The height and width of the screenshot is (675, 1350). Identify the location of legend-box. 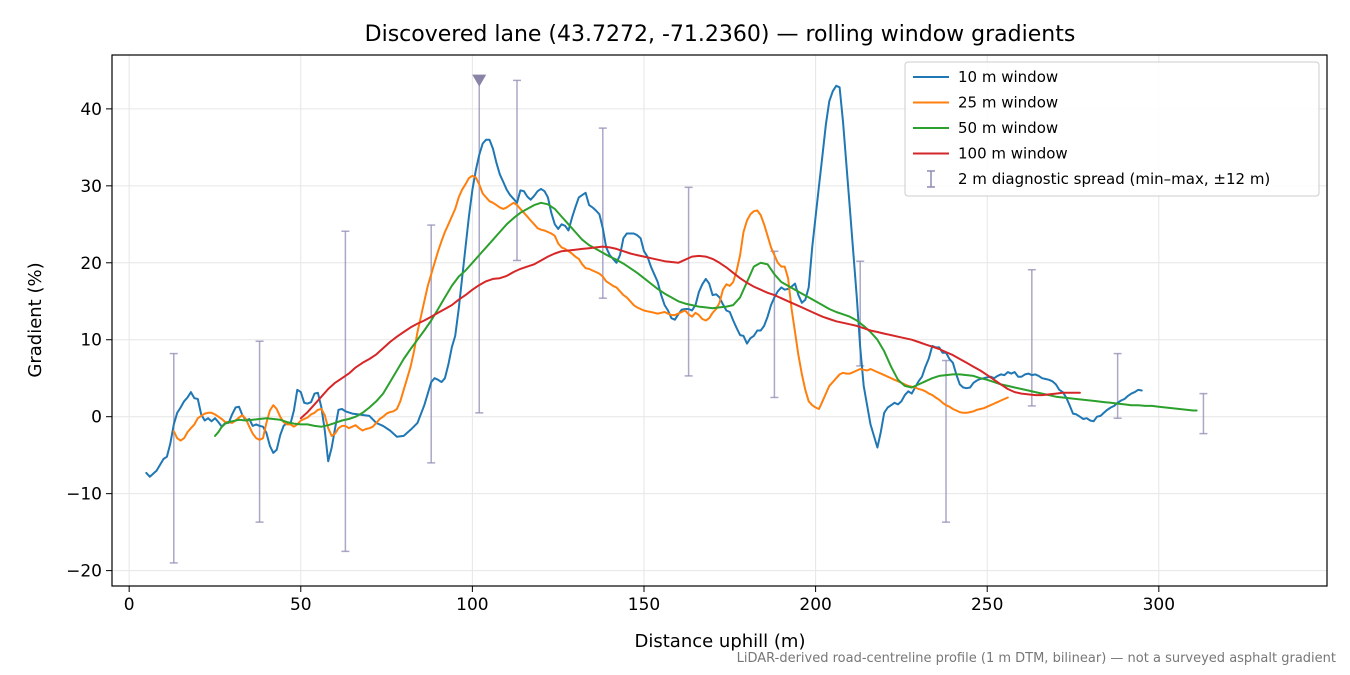
(1112, 129).